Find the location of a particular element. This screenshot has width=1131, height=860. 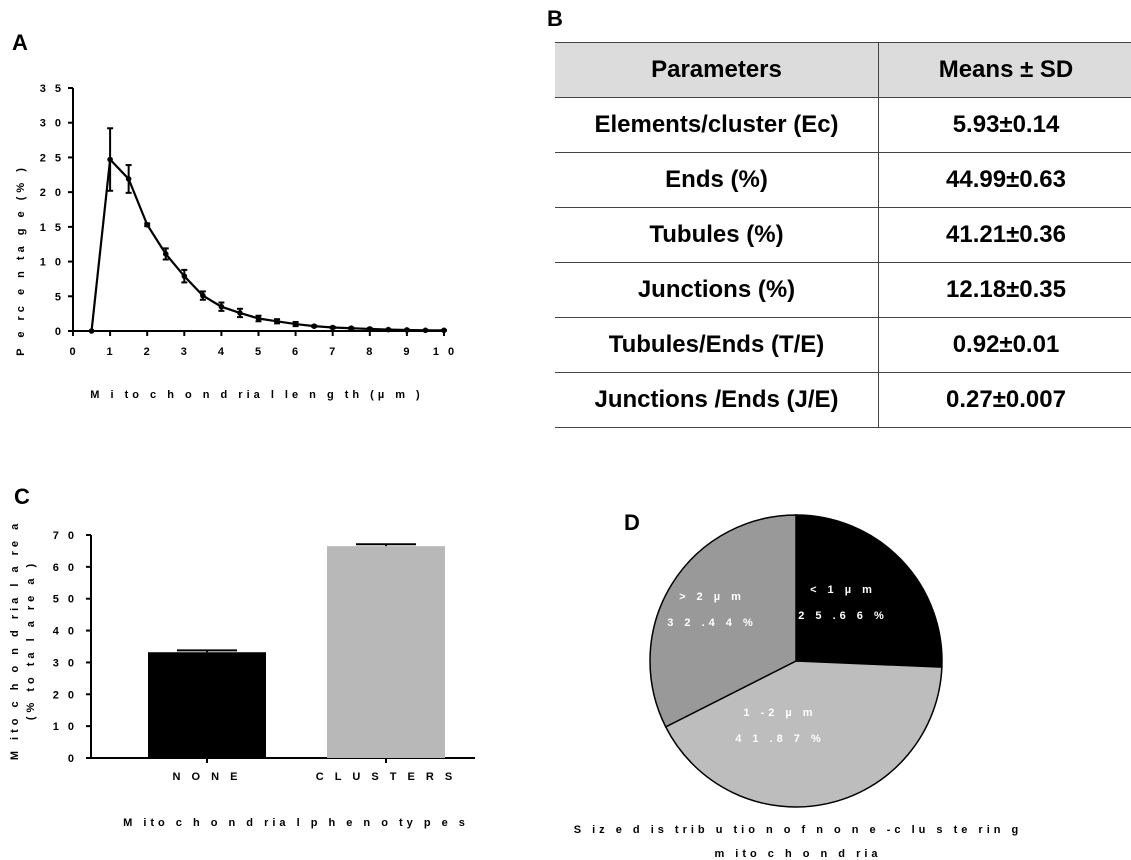

y-tick-label: 7 0 is located at coordinates (65, 536).